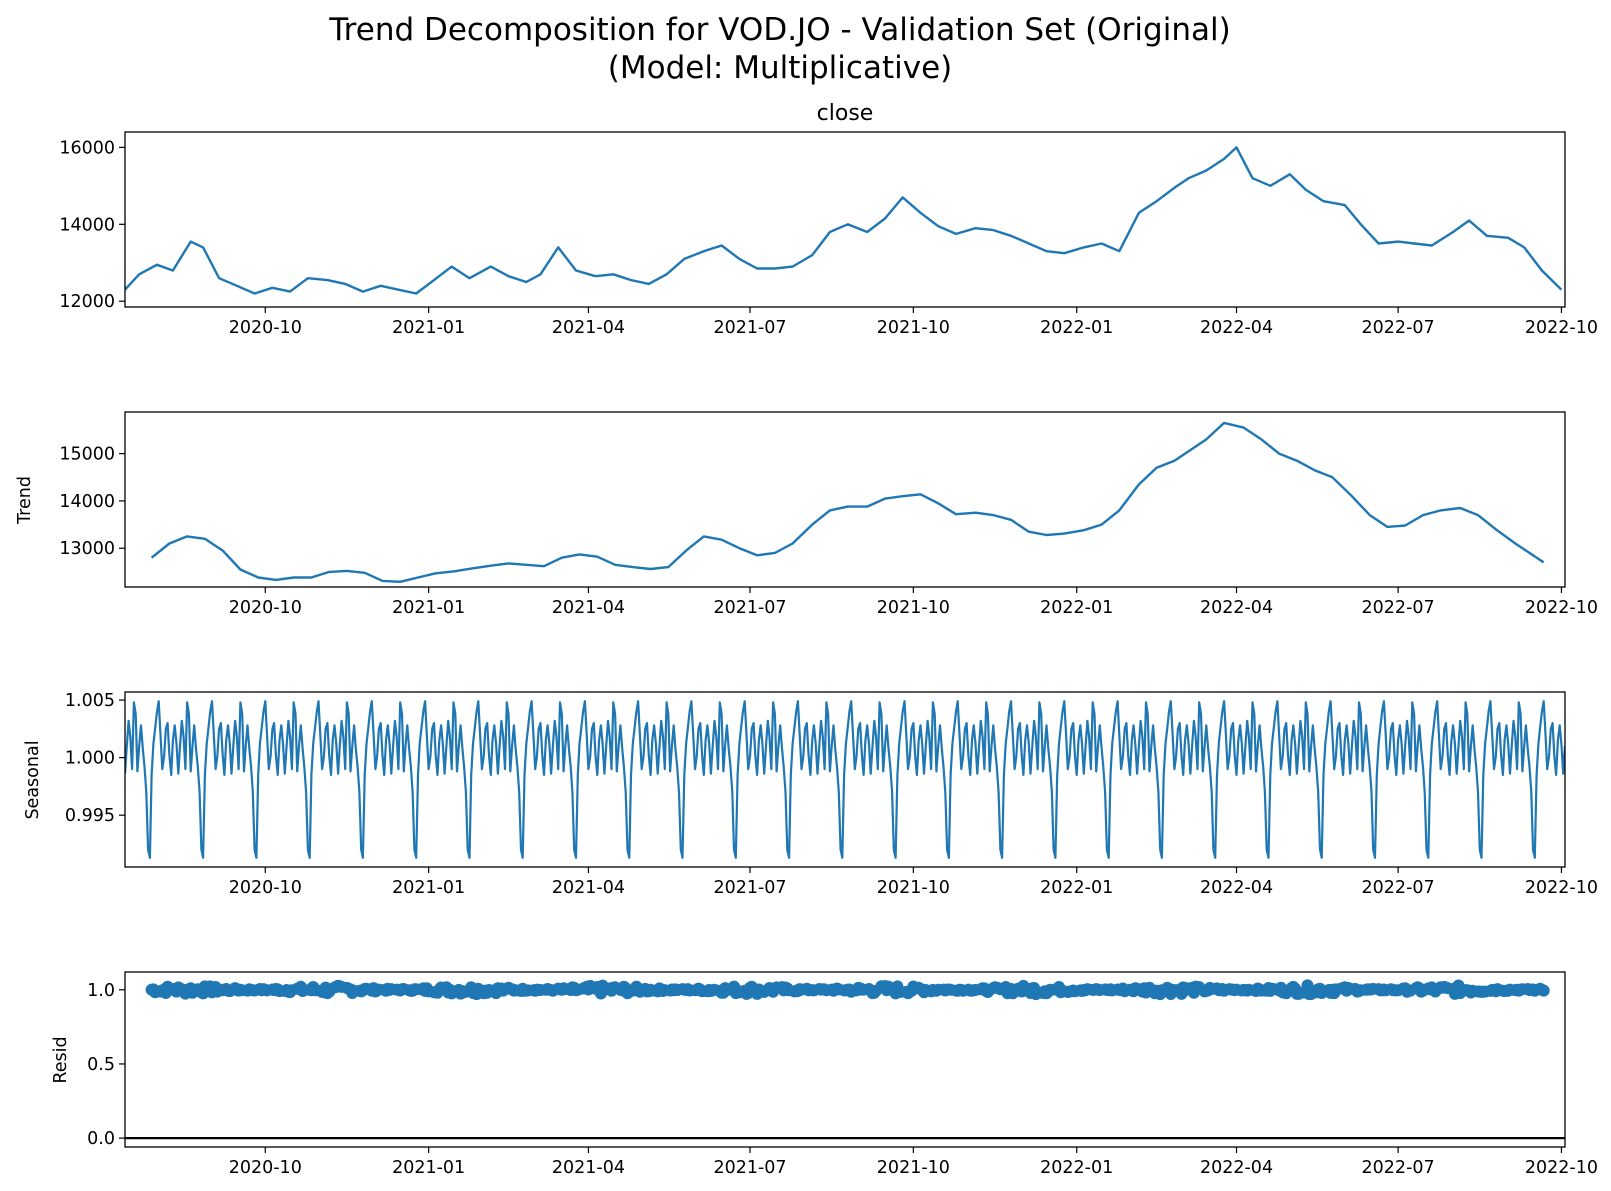 This screenshot has width=1611, height=1191. Describe the element at coordinates (845, 113) in the screenshot. I see `subplot-title-close: close` at that location.